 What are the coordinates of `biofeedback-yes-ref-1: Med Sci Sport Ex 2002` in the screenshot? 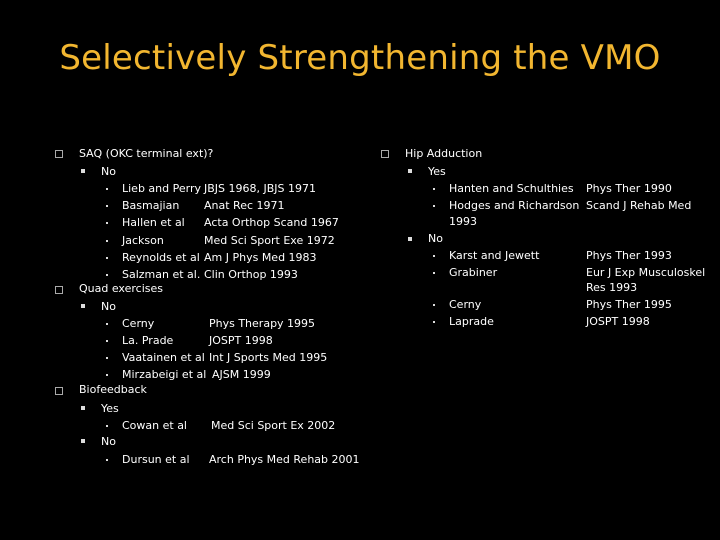 It's located at (273, 425).